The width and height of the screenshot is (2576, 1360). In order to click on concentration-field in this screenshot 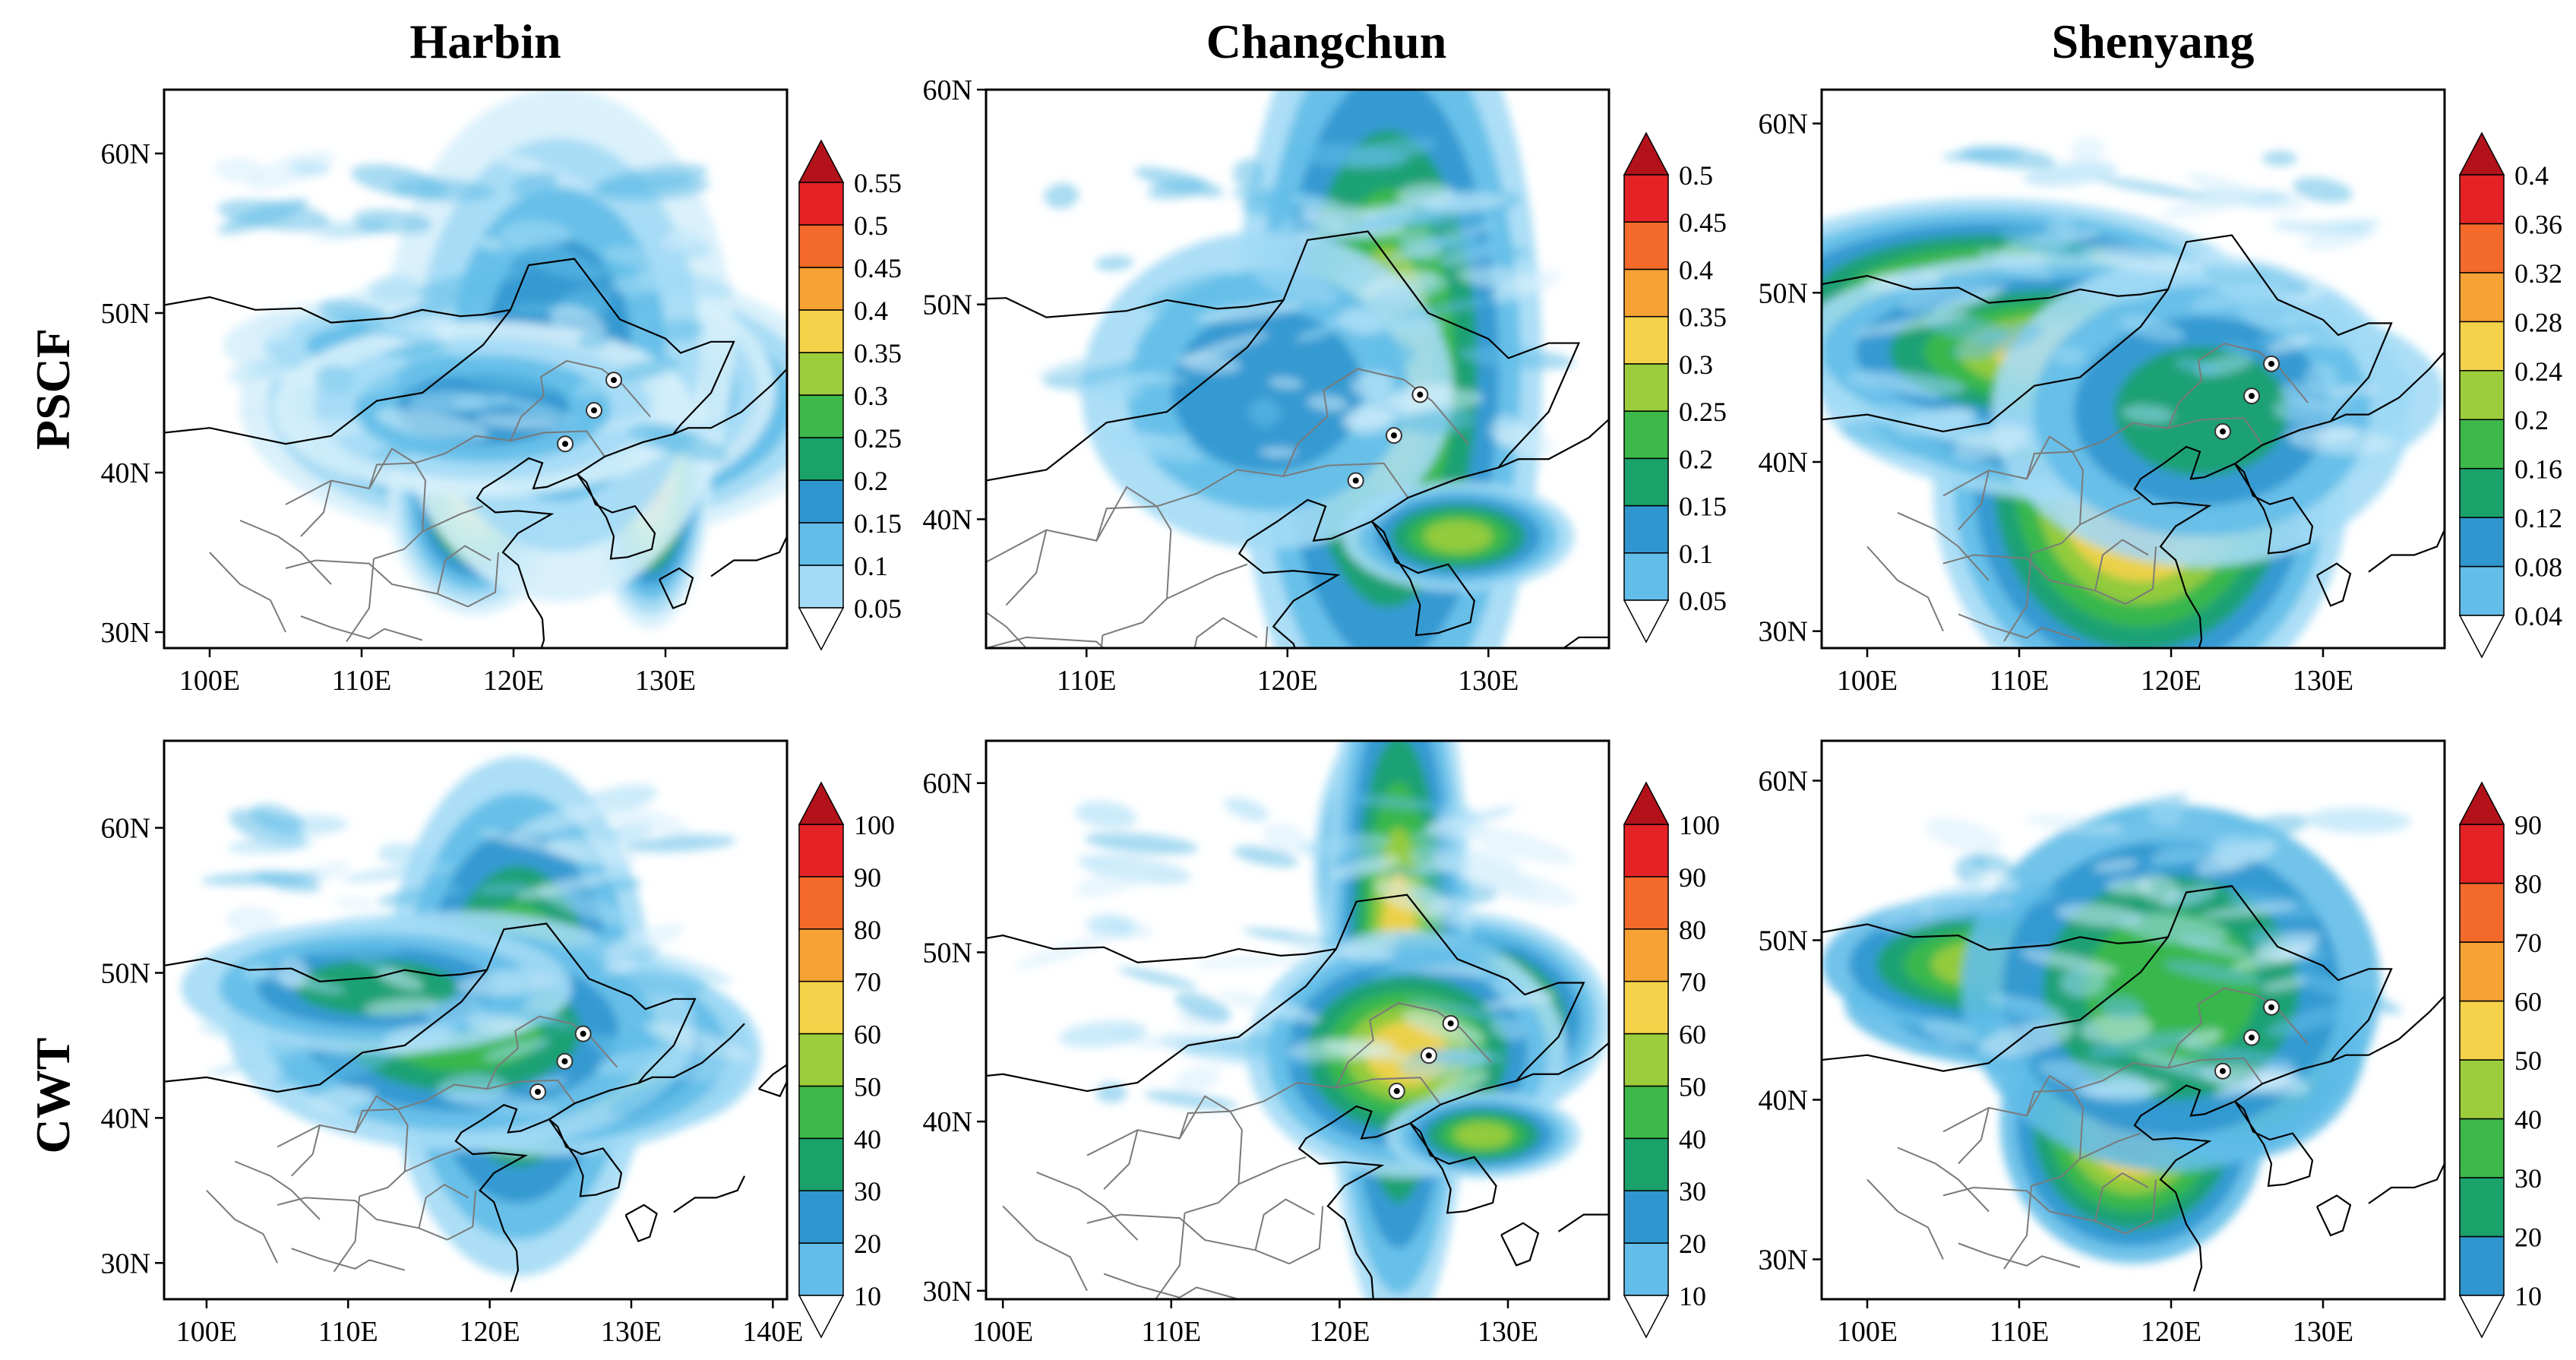, I will do `click(2133, 392)`.